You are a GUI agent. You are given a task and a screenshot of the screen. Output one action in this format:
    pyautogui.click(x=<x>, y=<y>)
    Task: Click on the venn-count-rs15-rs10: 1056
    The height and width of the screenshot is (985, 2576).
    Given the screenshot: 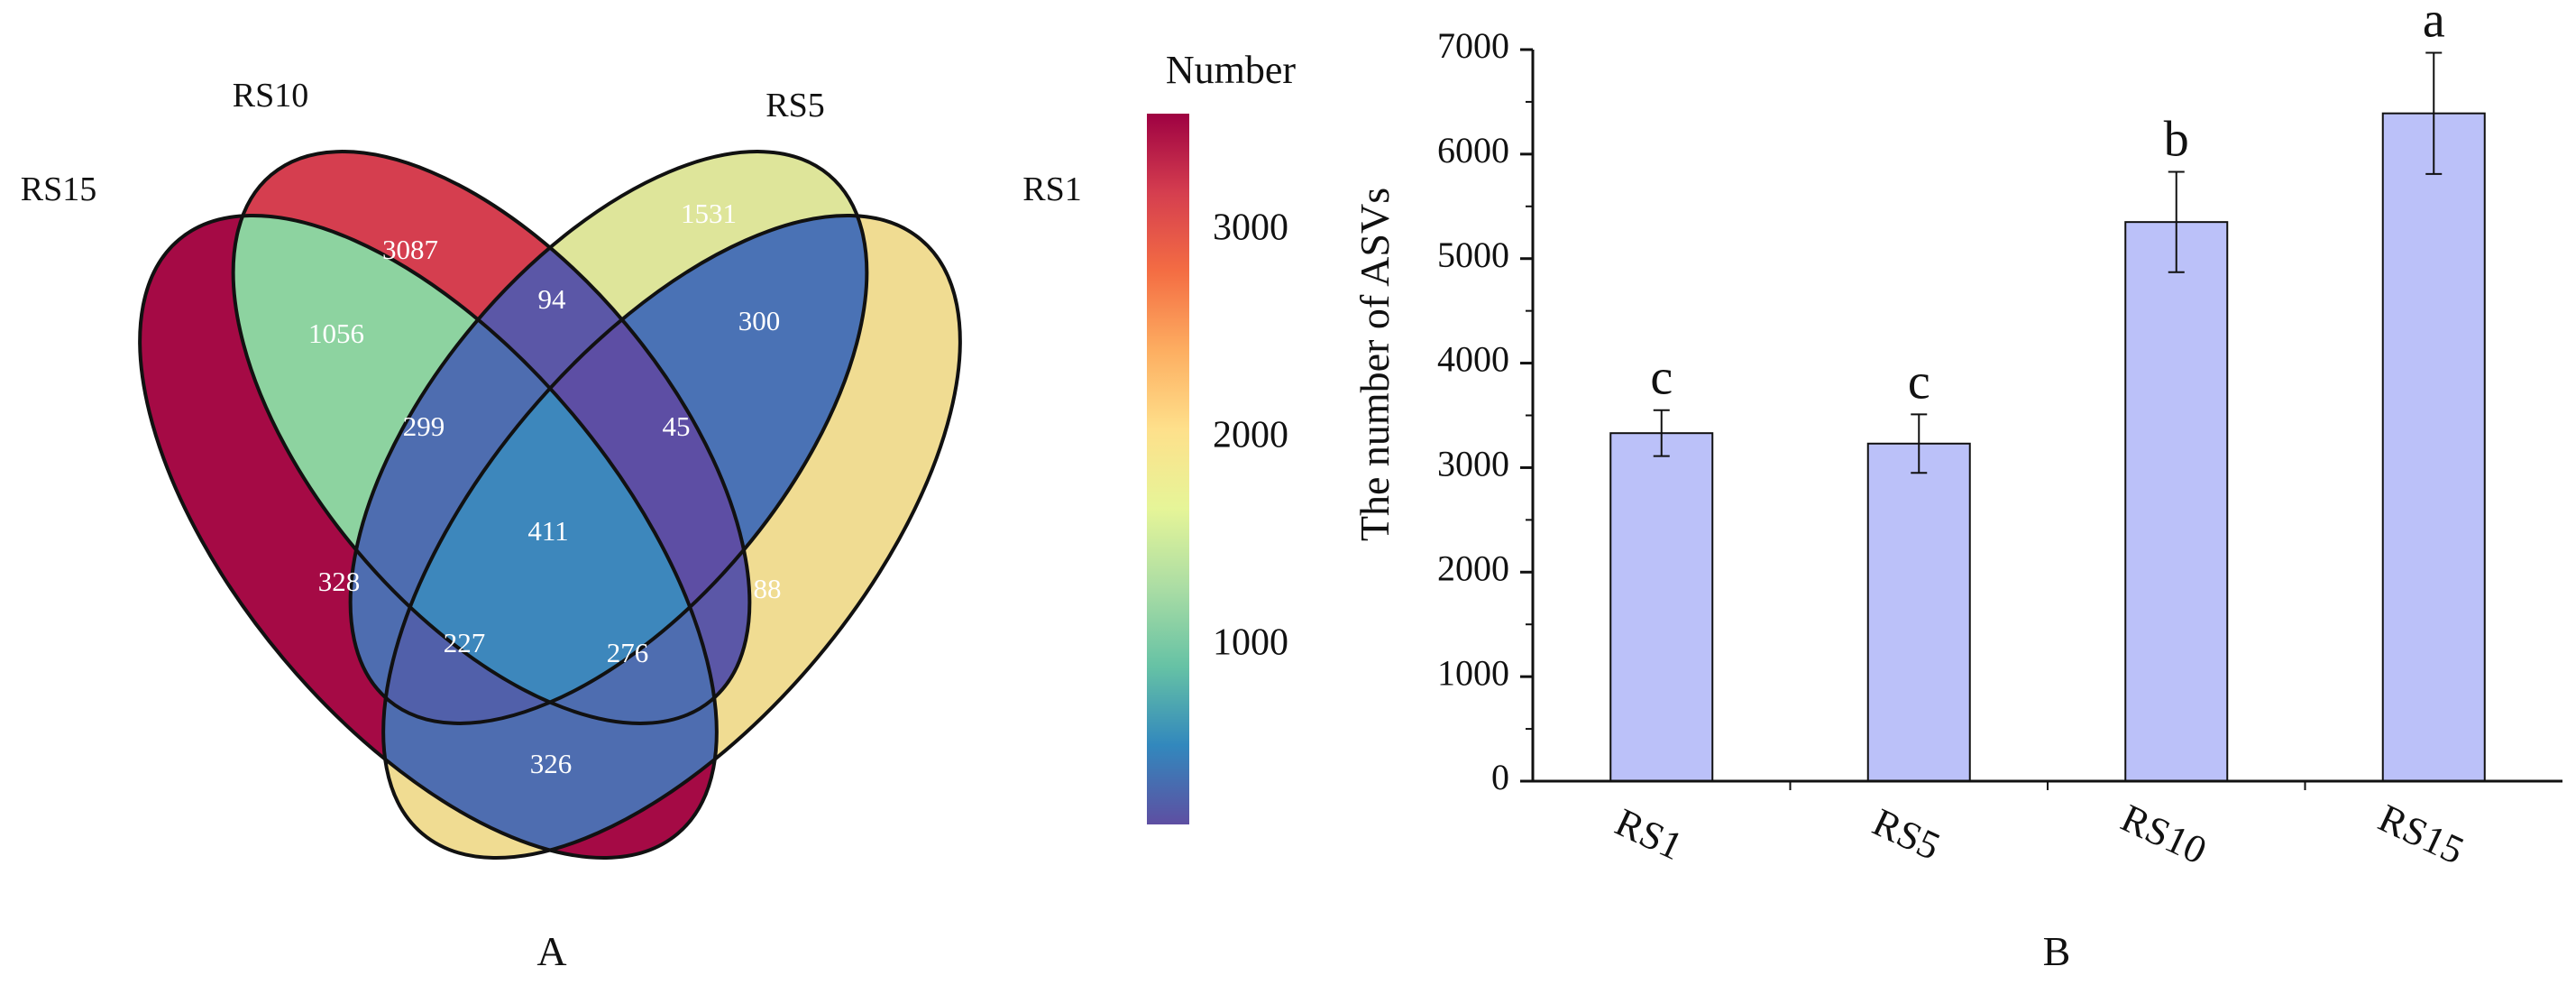 What is the action you would take?
    pyautogui.click(x=336, y=333)
    